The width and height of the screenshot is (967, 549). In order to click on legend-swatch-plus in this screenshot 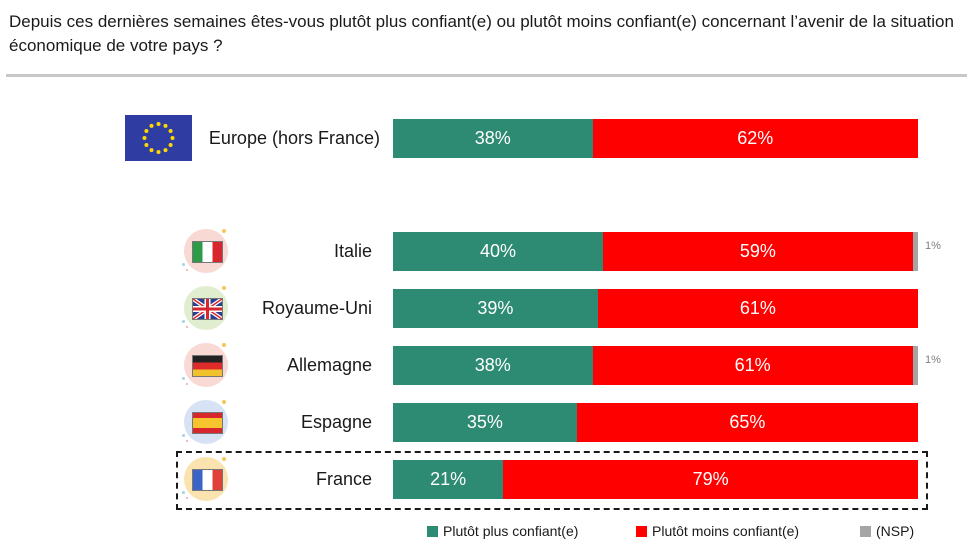, I will do `click(432, 531)`.